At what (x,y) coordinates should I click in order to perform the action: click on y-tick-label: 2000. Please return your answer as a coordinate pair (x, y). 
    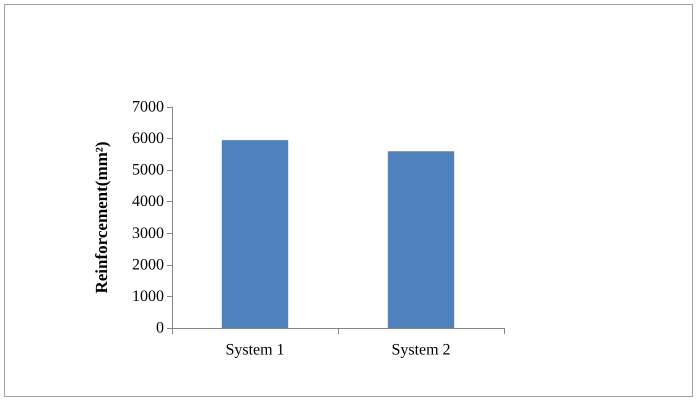
    Looking at the image, I should click on (148, 265).